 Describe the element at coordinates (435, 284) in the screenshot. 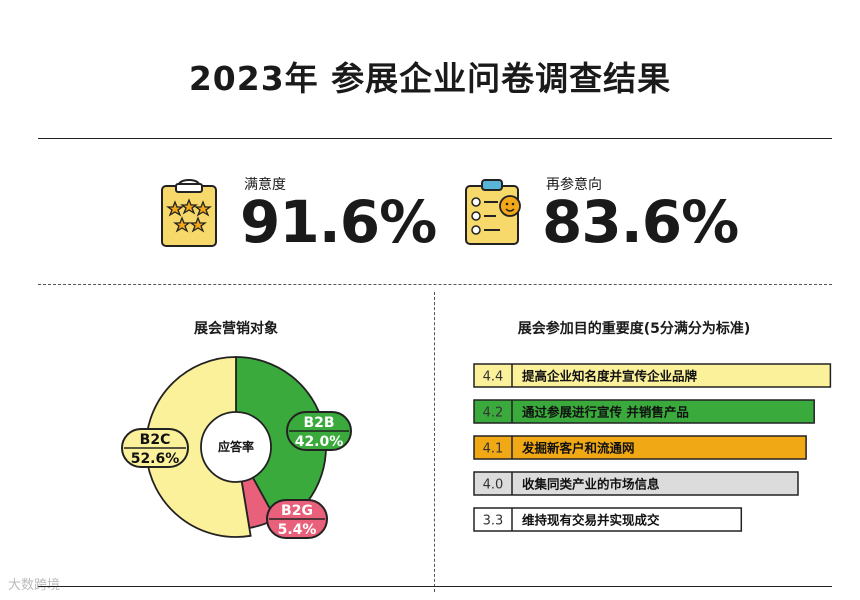

I see `kpi-divider` at that location.